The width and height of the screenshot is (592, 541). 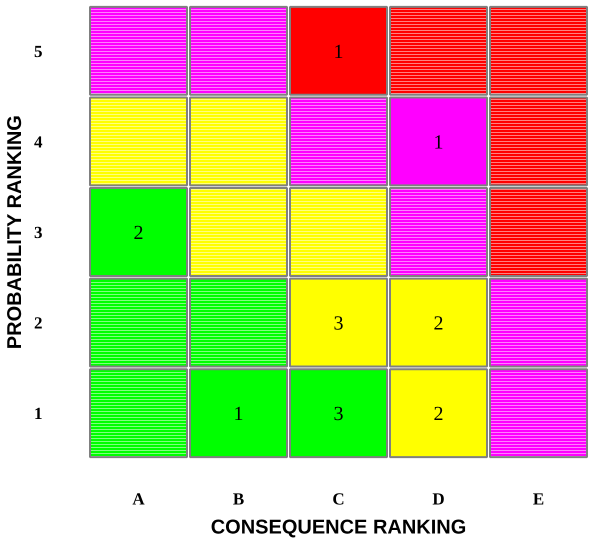 What do you see at coordinates (338, 527) in the screenshot?
I see `x-axis-title: CONSEQUENCE RANKING` at bounding box center [338, 527].